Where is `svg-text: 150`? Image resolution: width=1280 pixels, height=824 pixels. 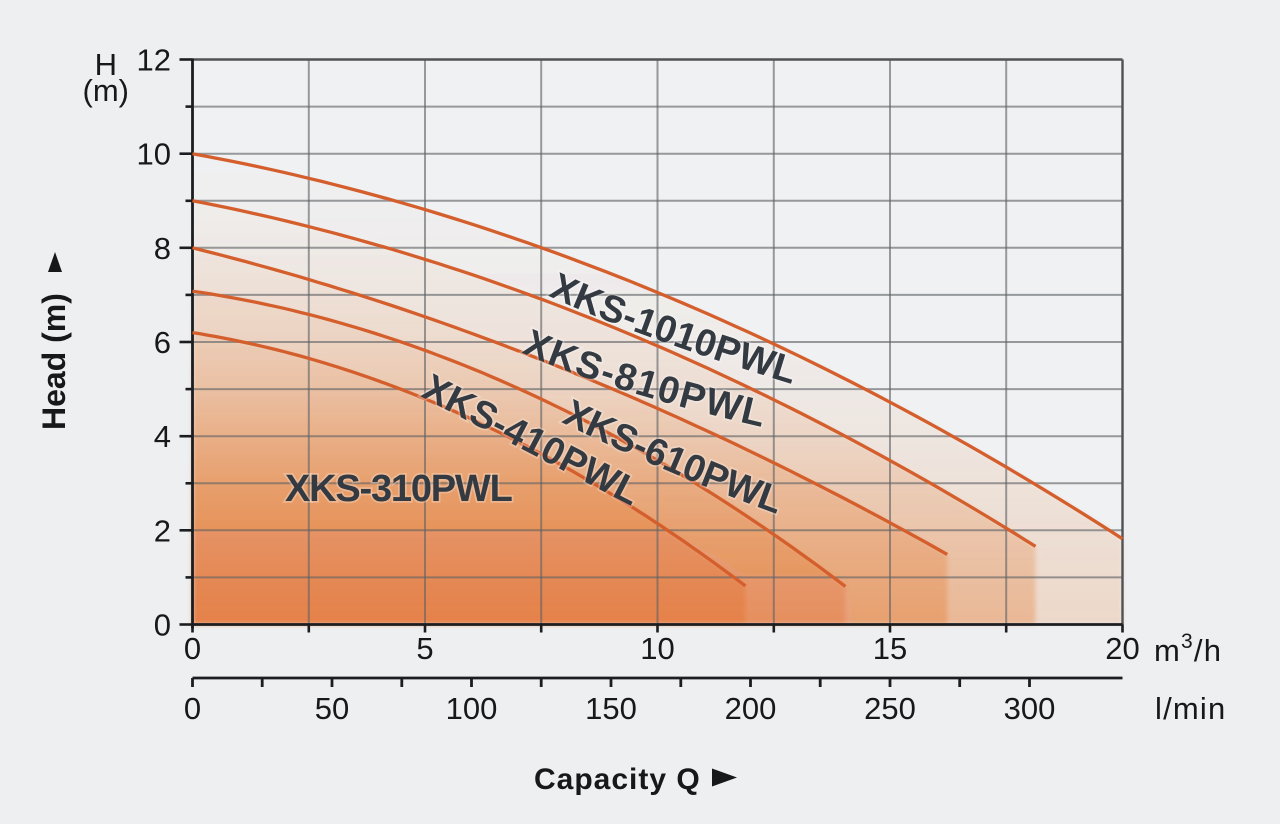 svg-text: 150 is located at coordinates (611, 708).